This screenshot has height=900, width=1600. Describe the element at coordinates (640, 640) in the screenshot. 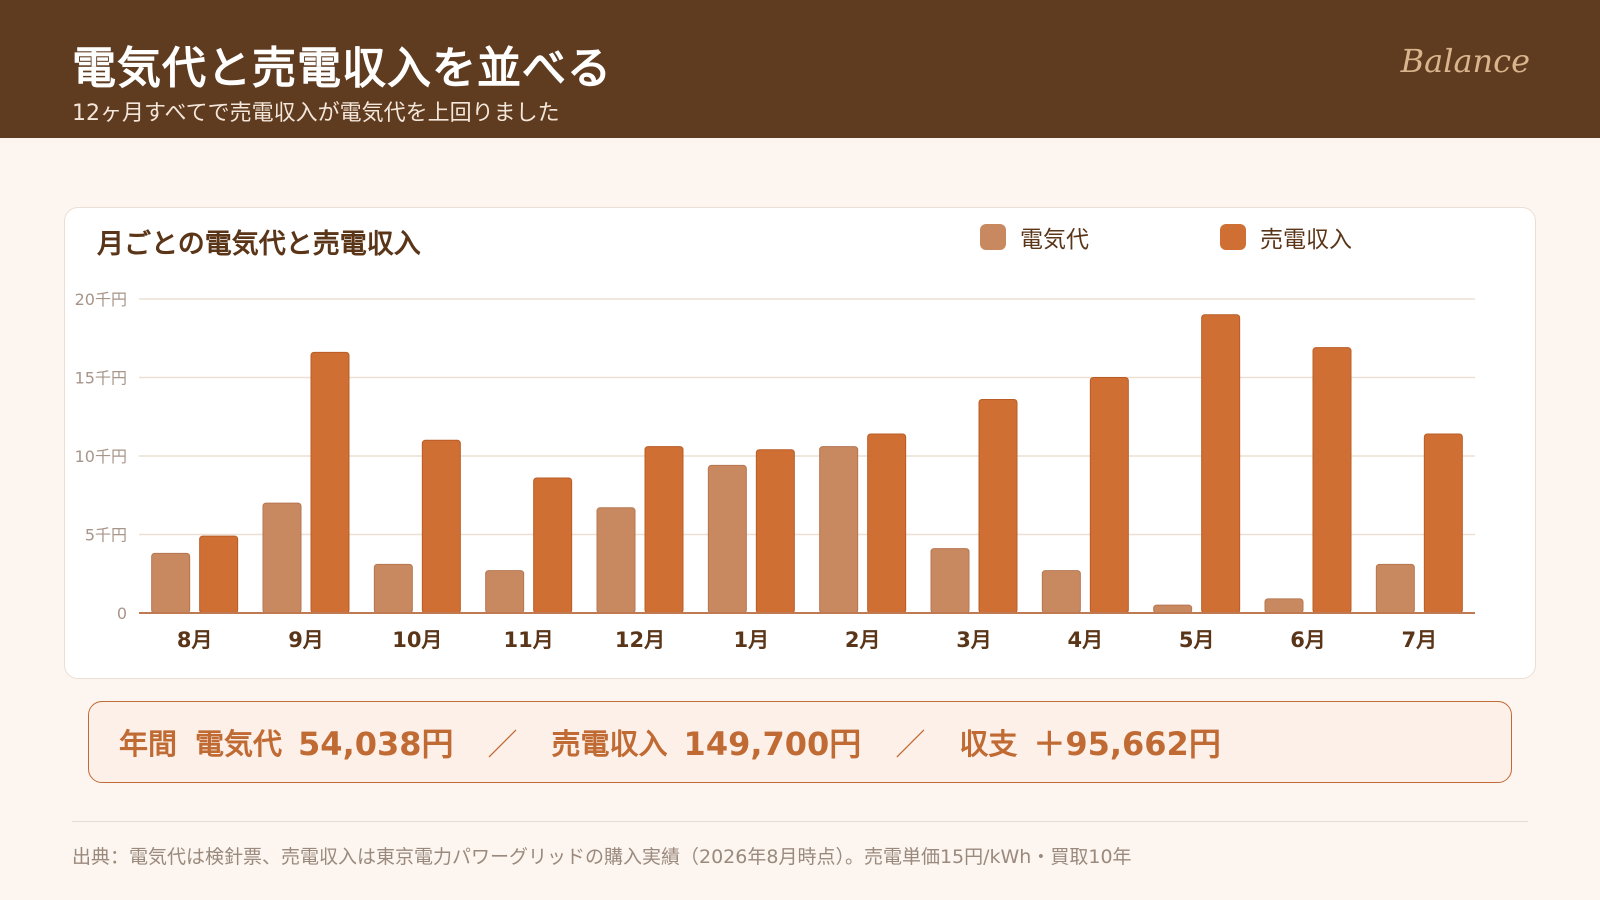

I see `x-tick-label: 12月` at that location.